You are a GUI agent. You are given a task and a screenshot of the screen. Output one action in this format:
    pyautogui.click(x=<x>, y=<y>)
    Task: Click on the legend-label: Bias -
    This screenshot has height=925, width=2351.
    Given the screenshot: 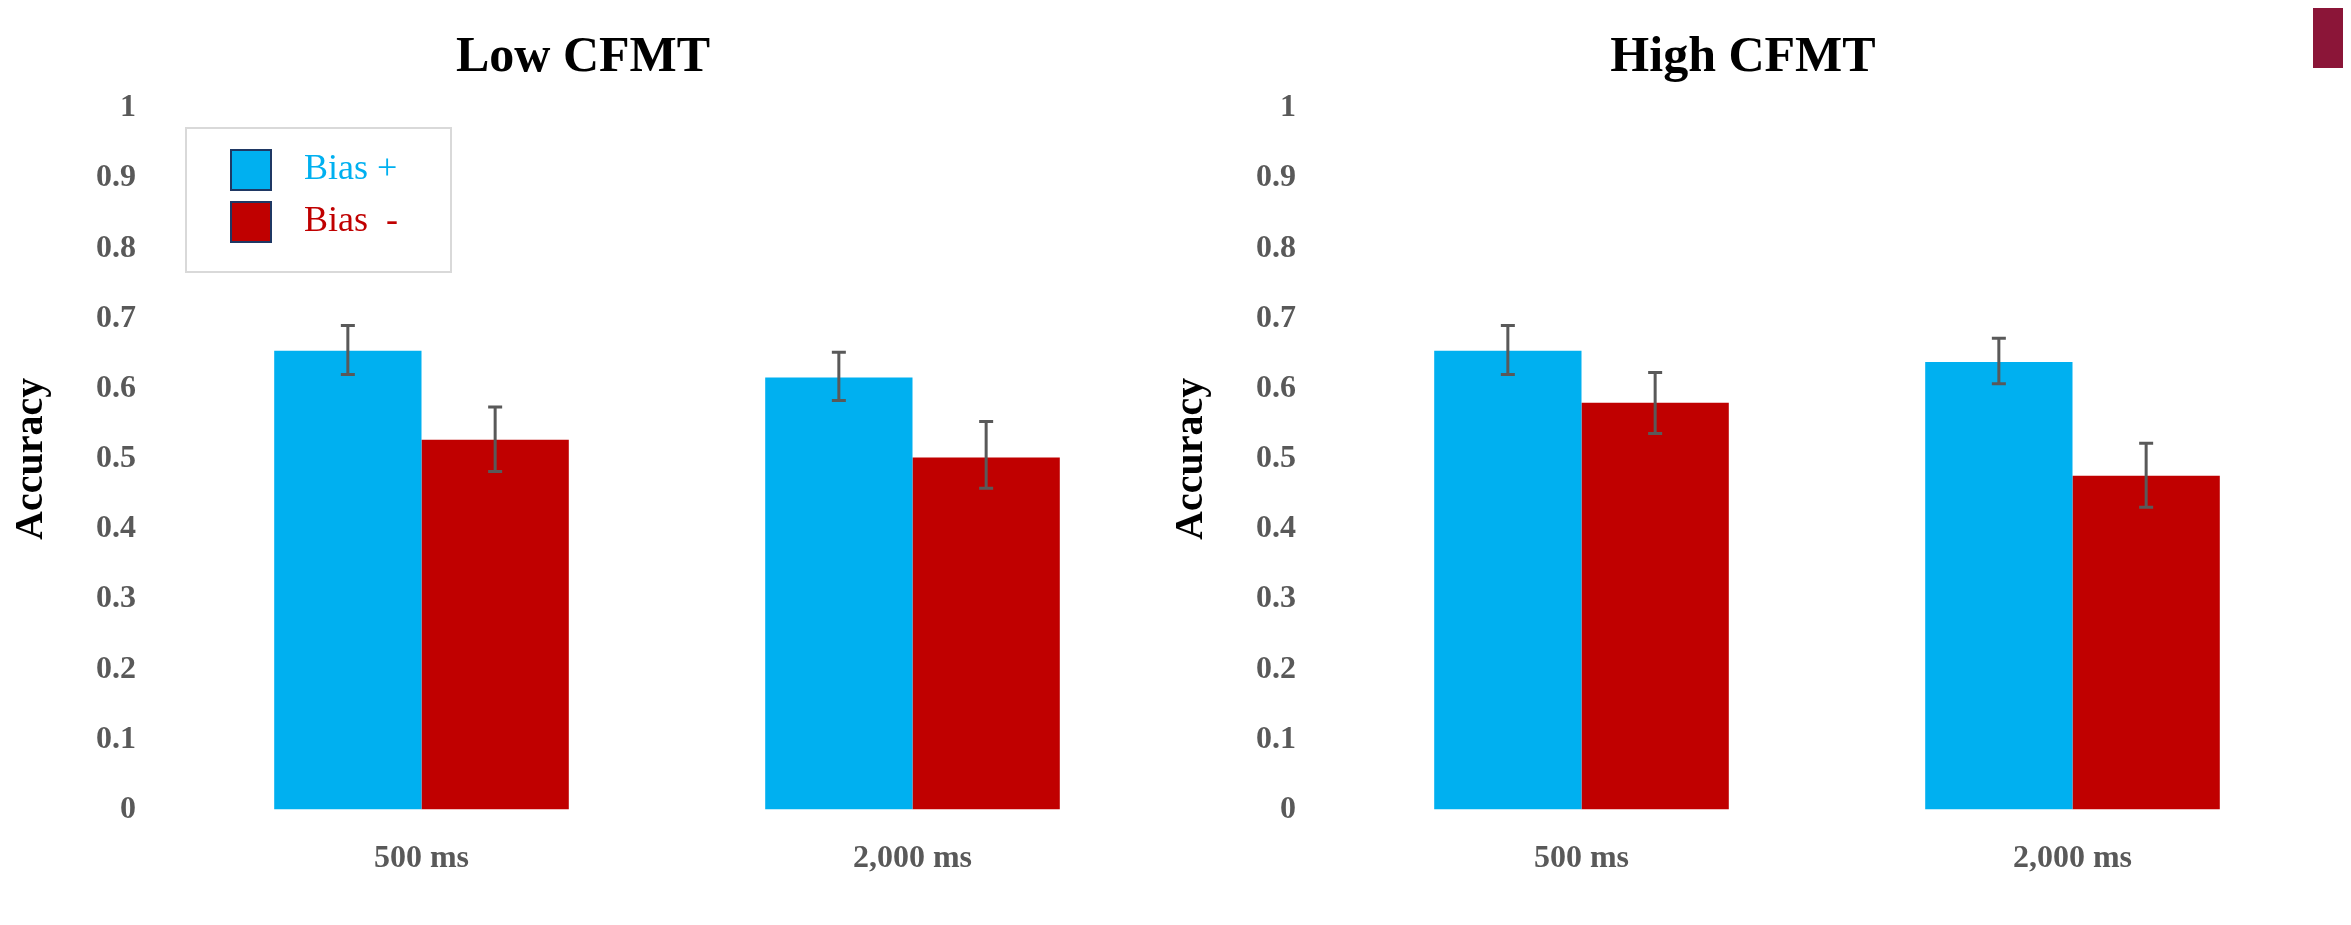 What is the action you would take?
    pyautogui.click(x=351, y=219)
    